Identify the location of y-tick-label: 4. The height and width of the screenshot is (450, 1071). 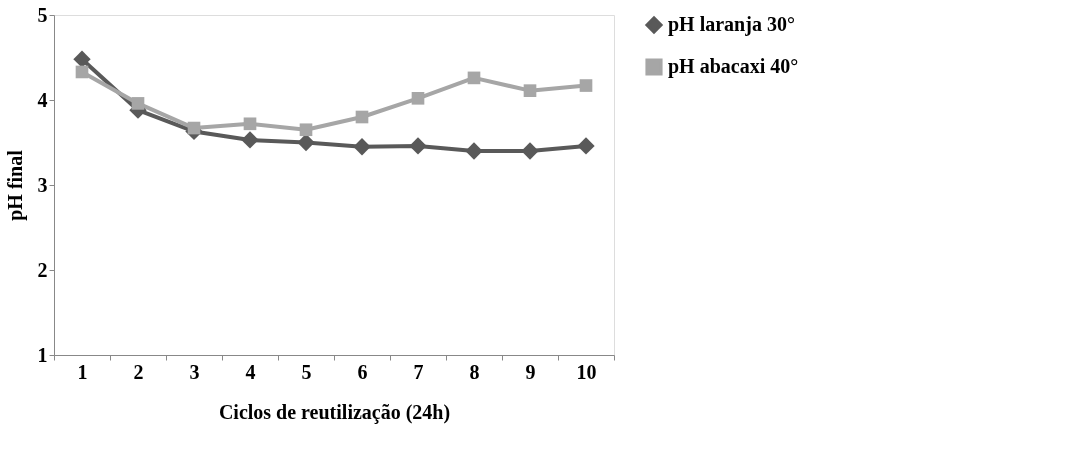
(42, 99).